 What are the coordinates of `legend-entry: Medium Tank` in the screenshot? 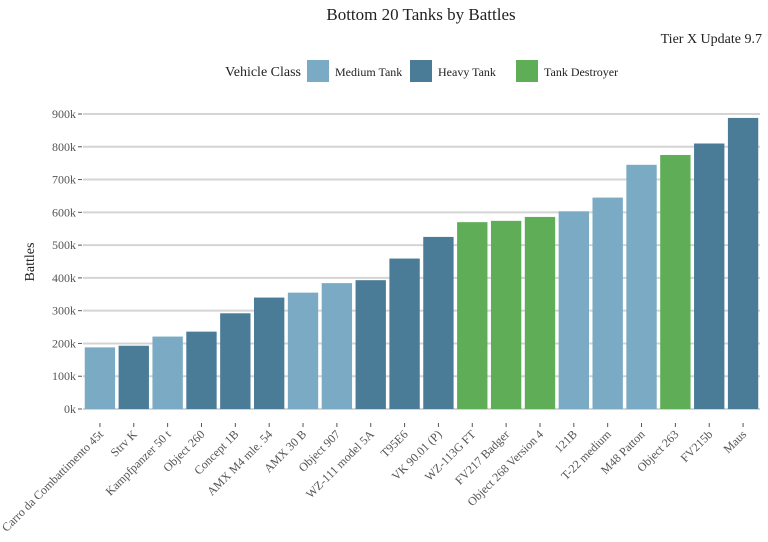 It's located at (368, 72).